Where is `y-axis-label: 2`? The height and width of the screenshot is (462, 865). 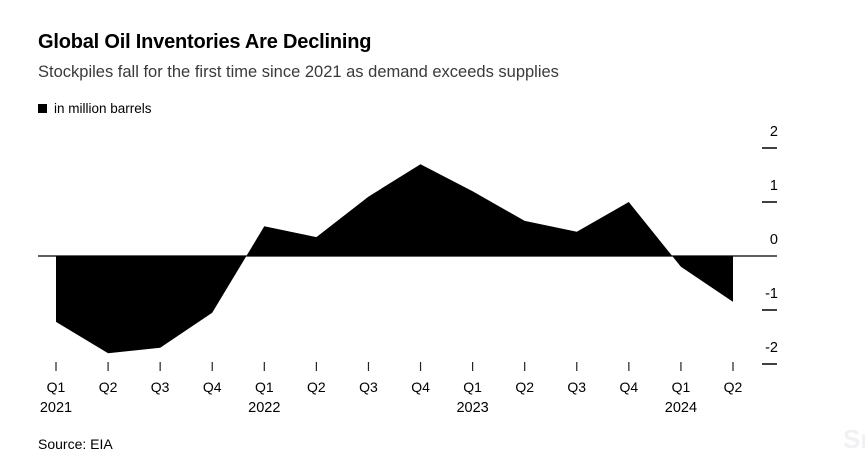 y-axis-label: 2 is located at coordinates (773, 132).